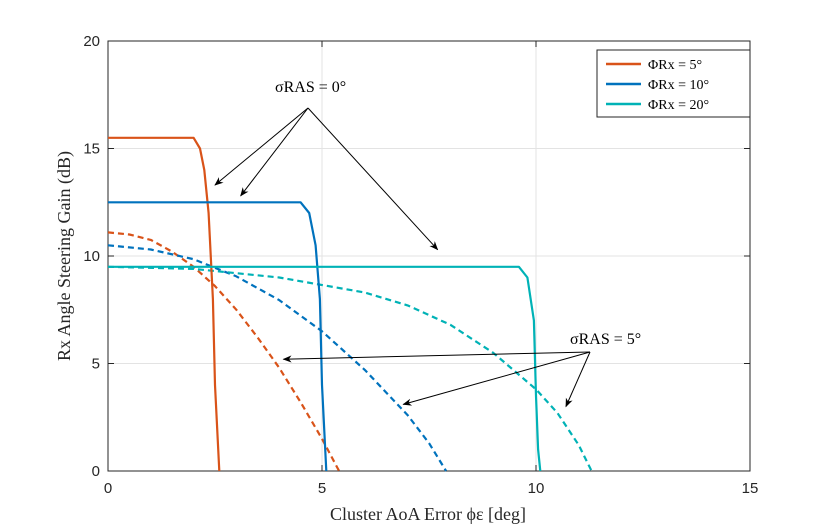 The width and height of the screenshot is (829, 529). I want to click on annotation-label: σRAS = 5°, so click(605, 339).